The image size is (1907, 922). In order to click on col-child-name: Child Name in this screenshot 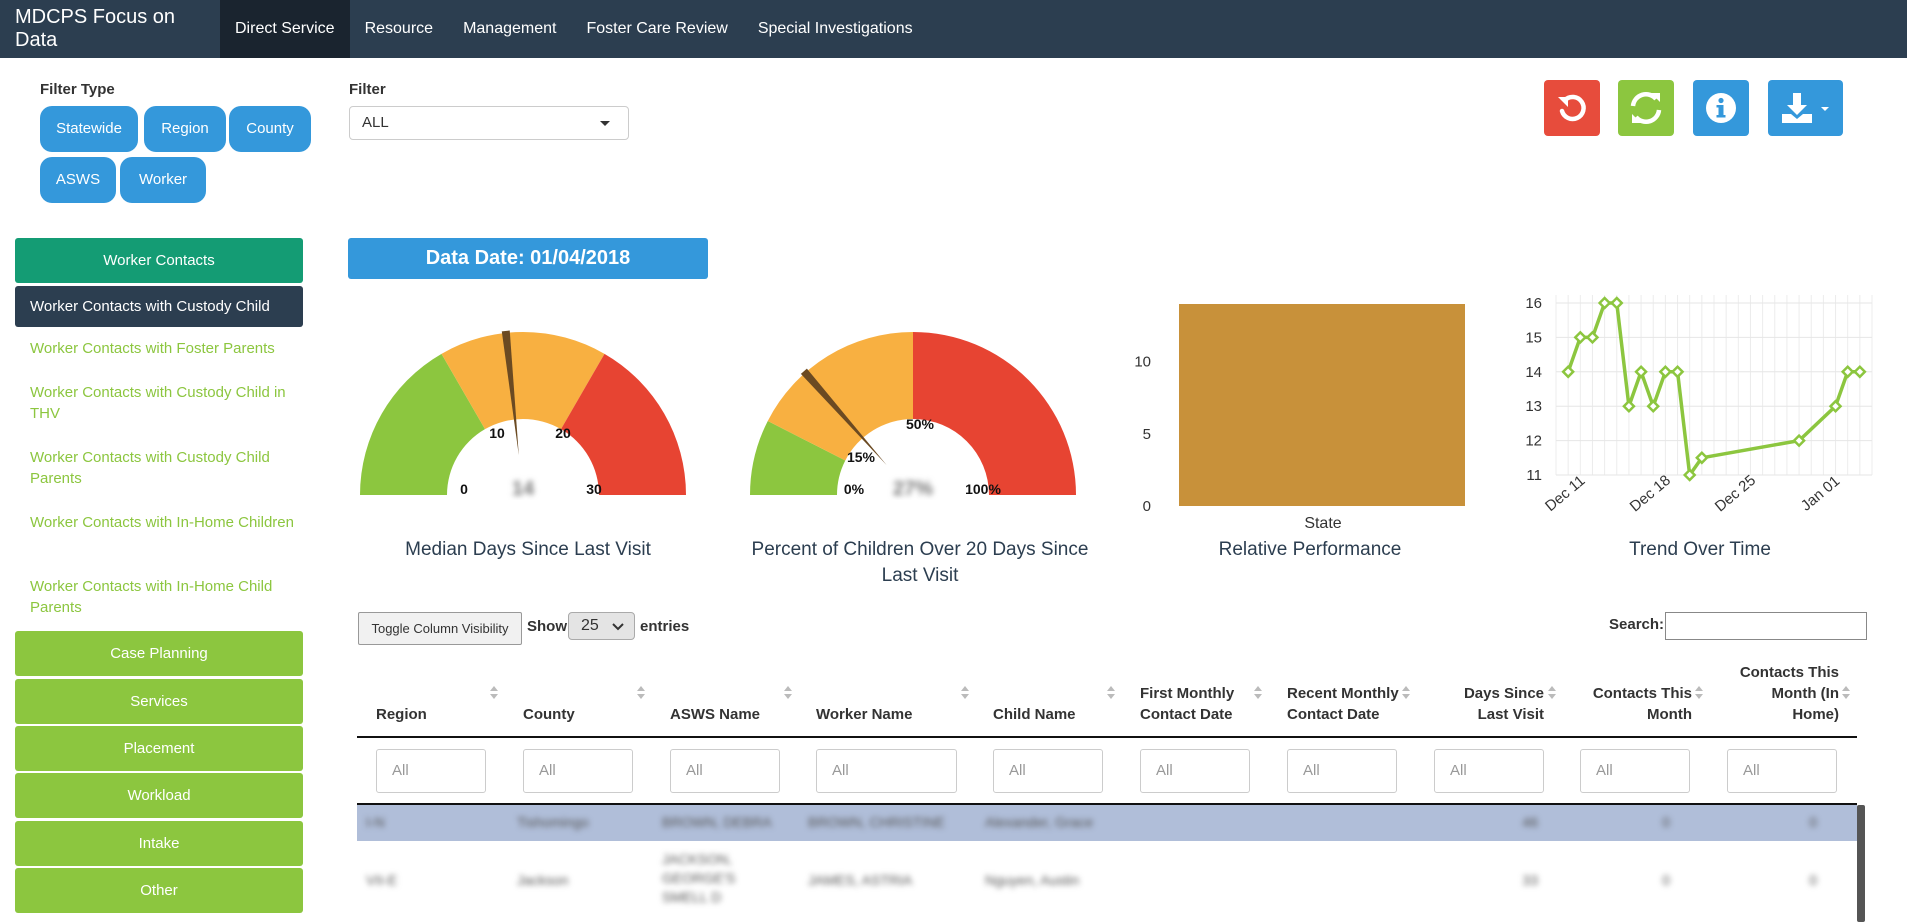, I will do `click(1034, 714)`.